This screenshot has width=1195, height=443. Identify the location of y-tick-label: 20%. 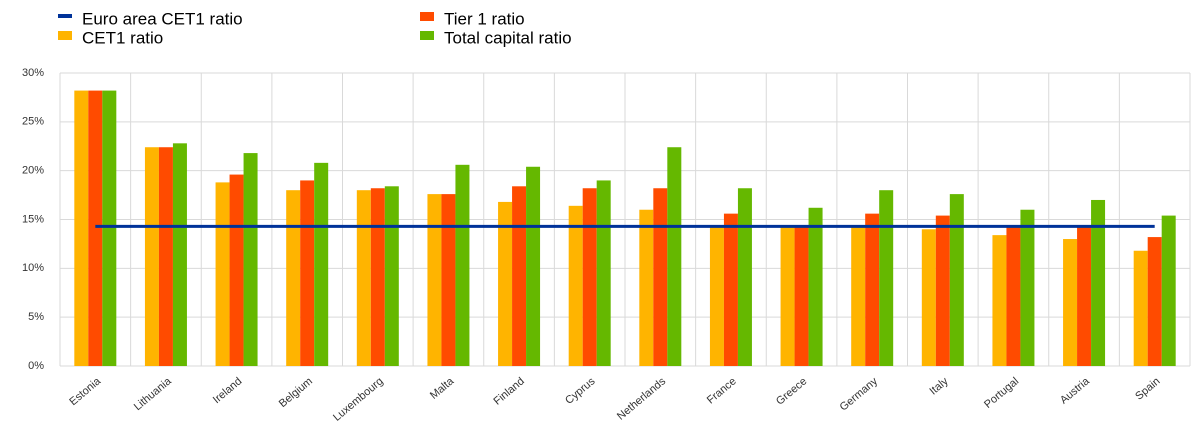
(33, 171).